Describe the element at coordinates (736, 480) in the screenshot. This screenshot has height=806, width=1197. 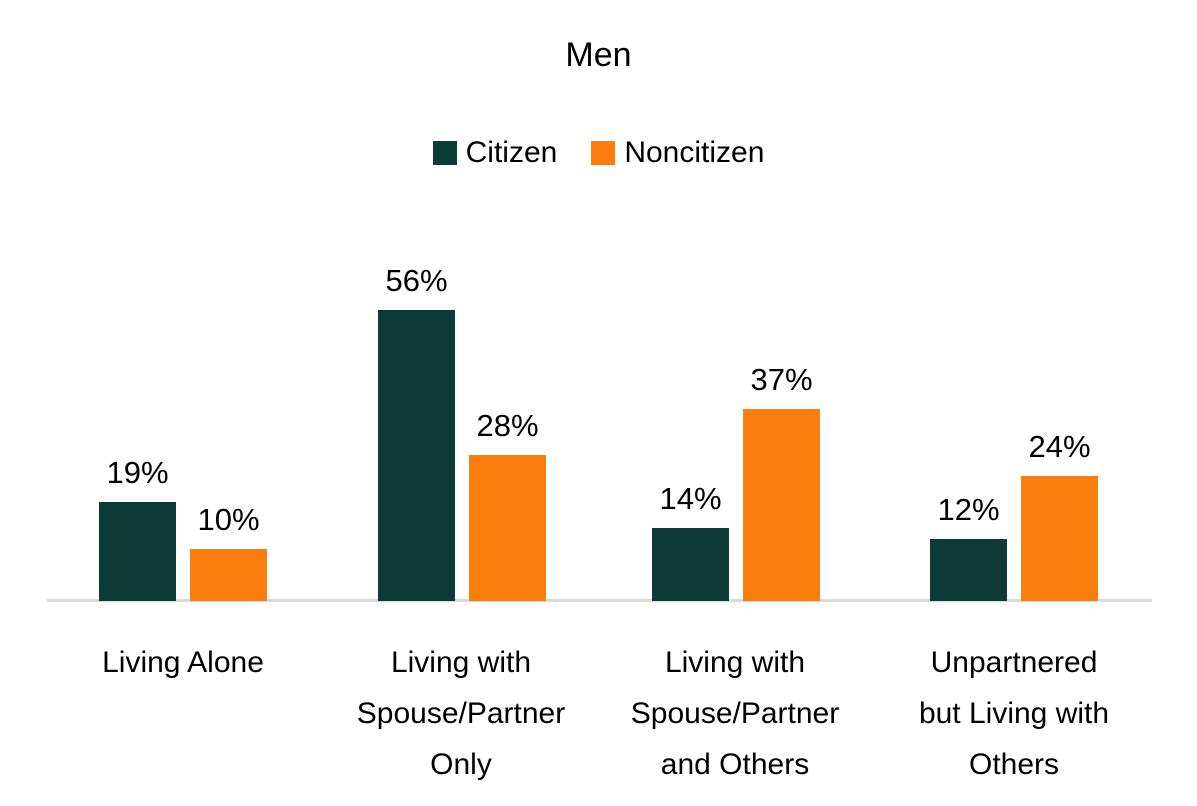
I see `bar-group-spouse-others: 14% 37%` at that location.